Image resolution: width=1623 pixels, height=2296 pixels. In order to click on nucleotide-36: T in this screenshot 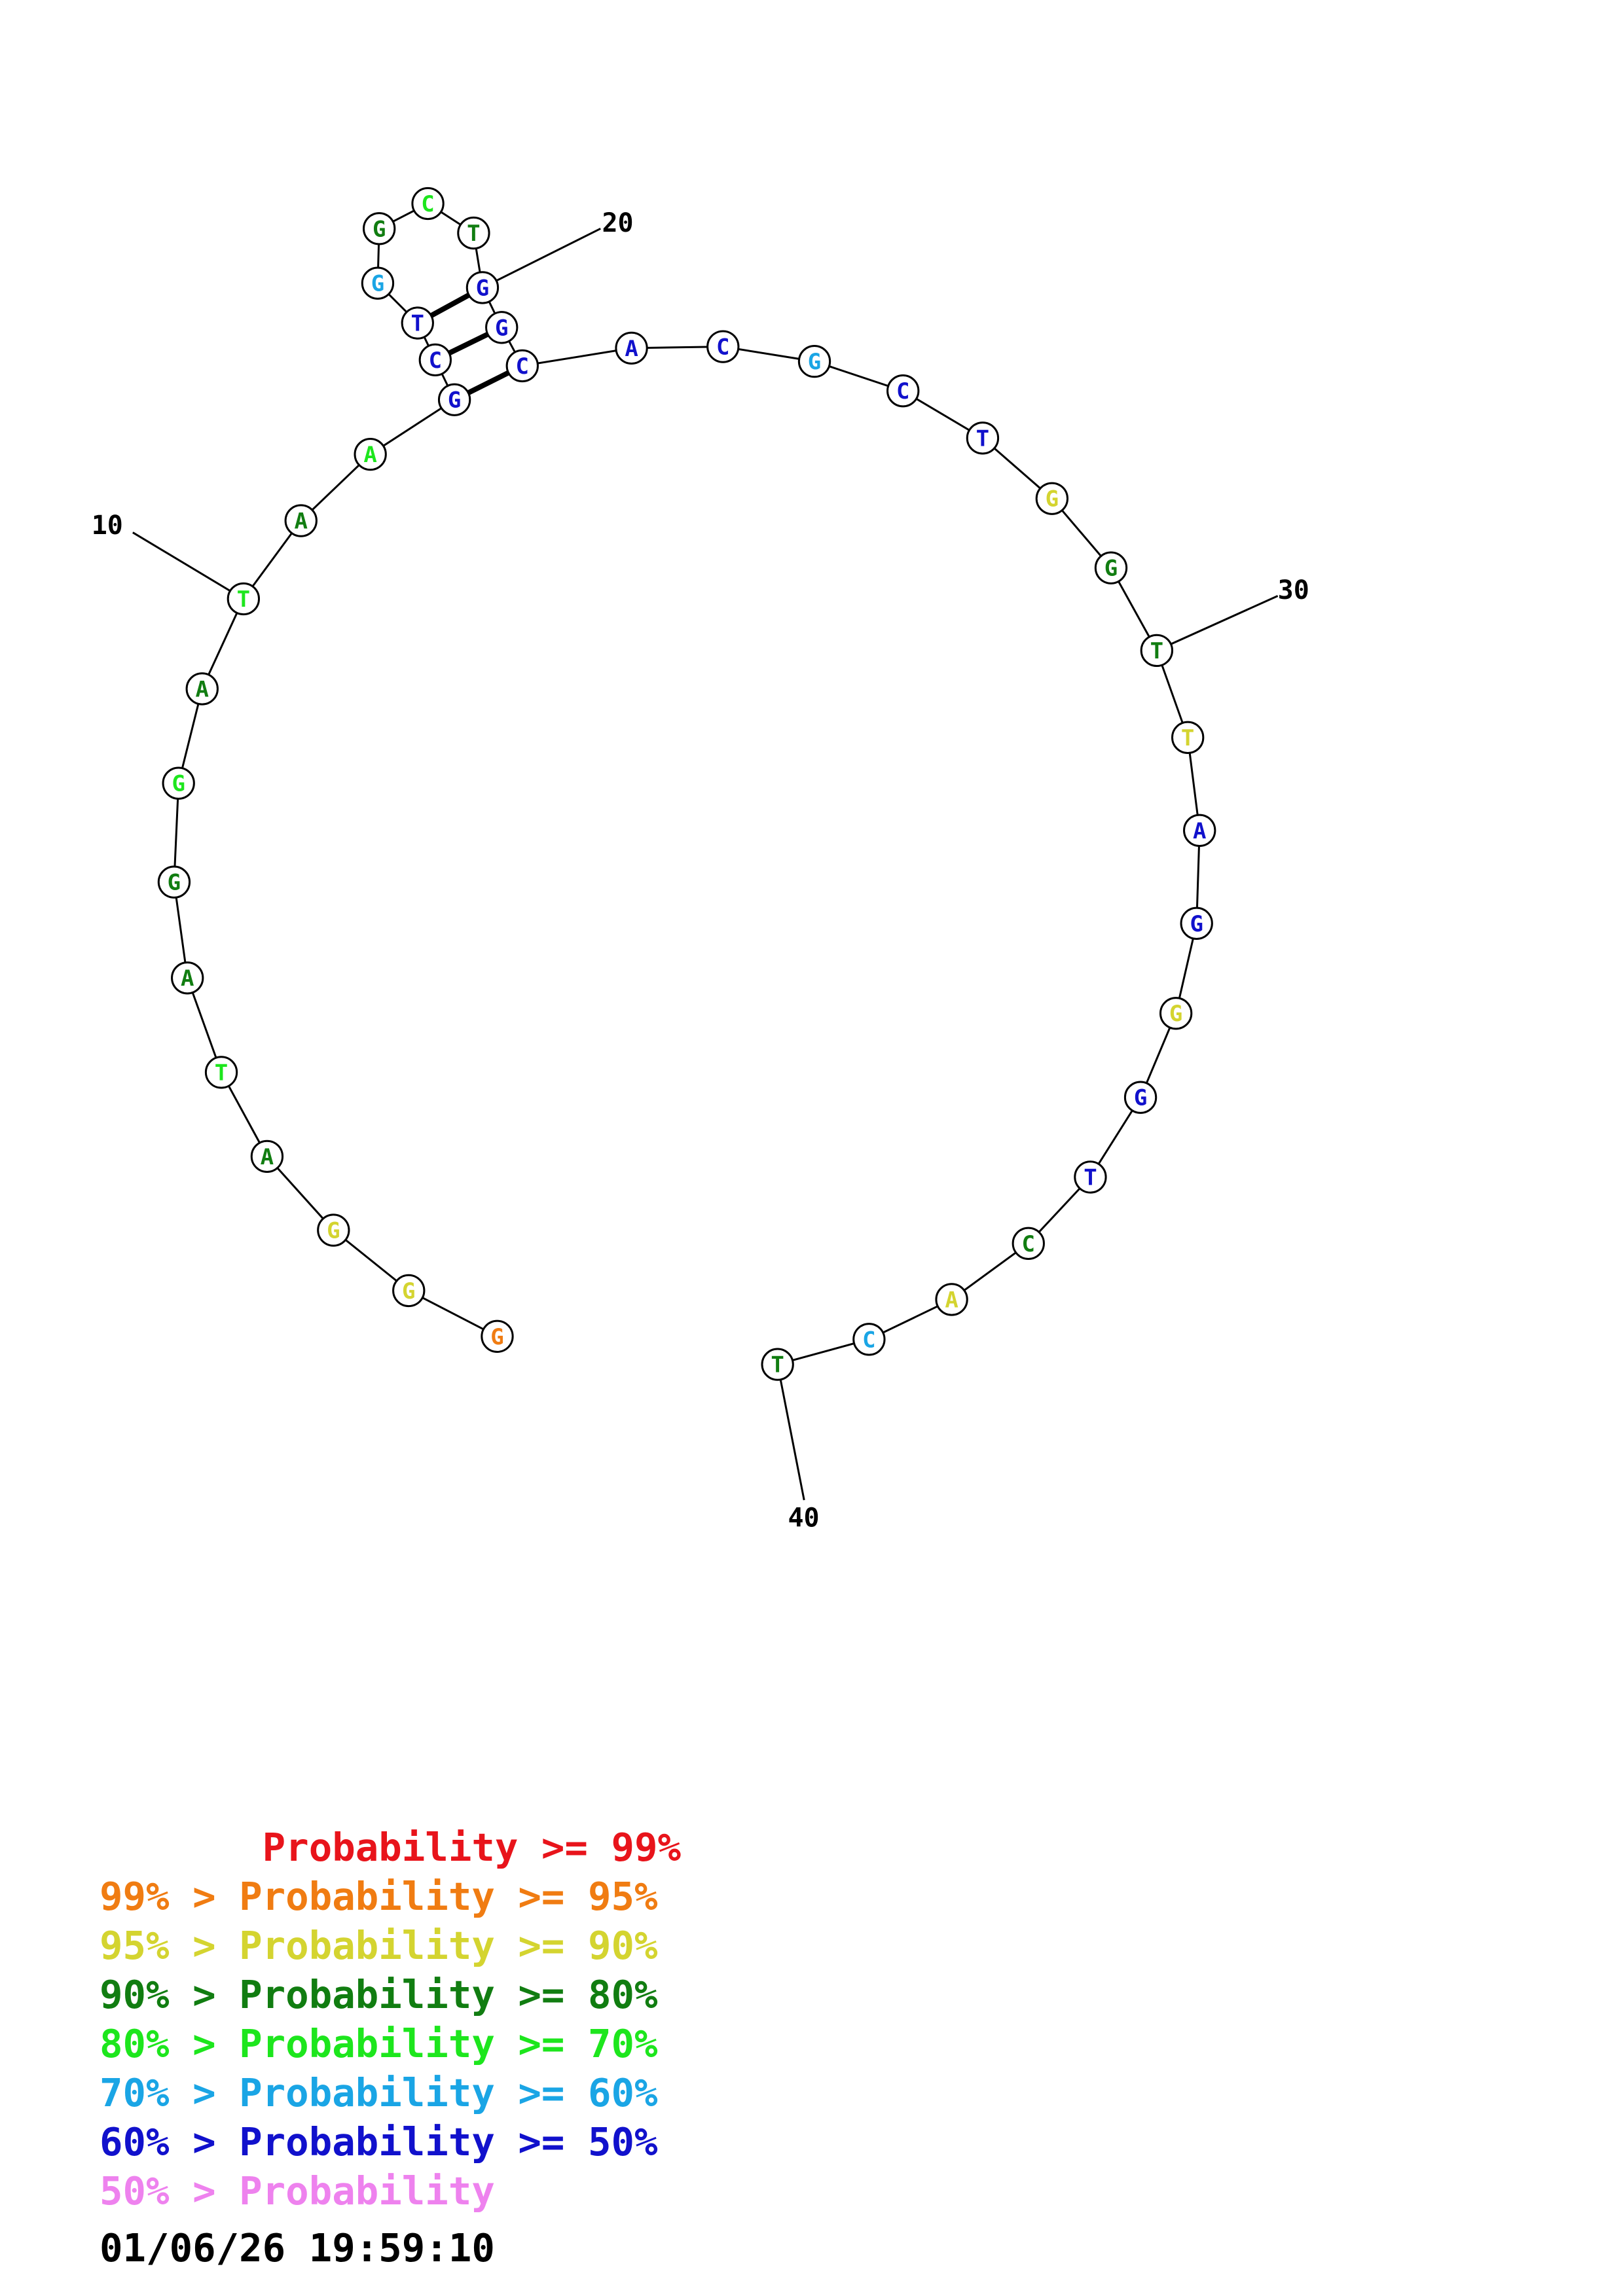, I will do `click(1090, 1177)`.